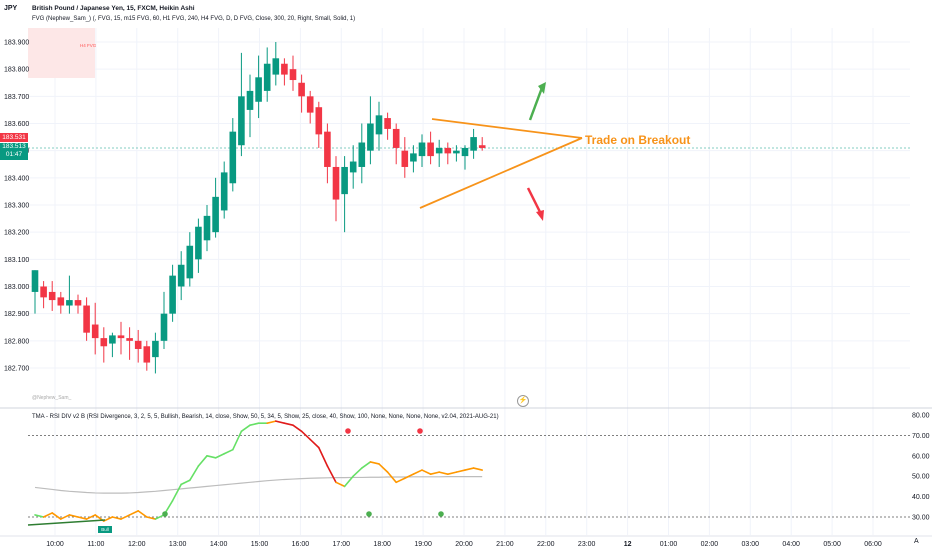 This screenshot has width=932, height=550. Describe the element at coordinates (873, 544) in the screenshot. I see `time-tick-label: 06:00` at that location.